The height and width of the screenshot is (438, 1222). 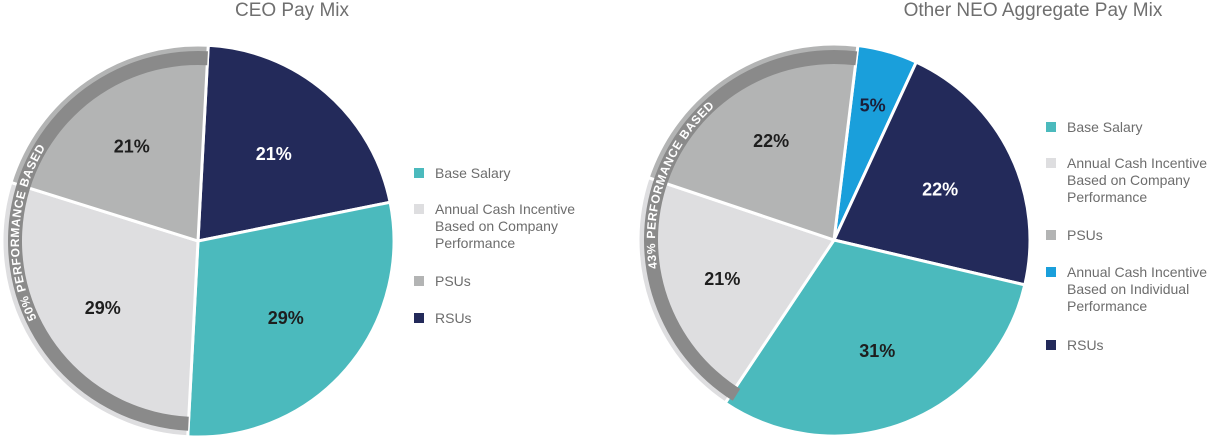 What do you see at coordinates (873, 105) in the screenshot?
I see `slice-value-label: 5%` at bounding box center [873, 105].